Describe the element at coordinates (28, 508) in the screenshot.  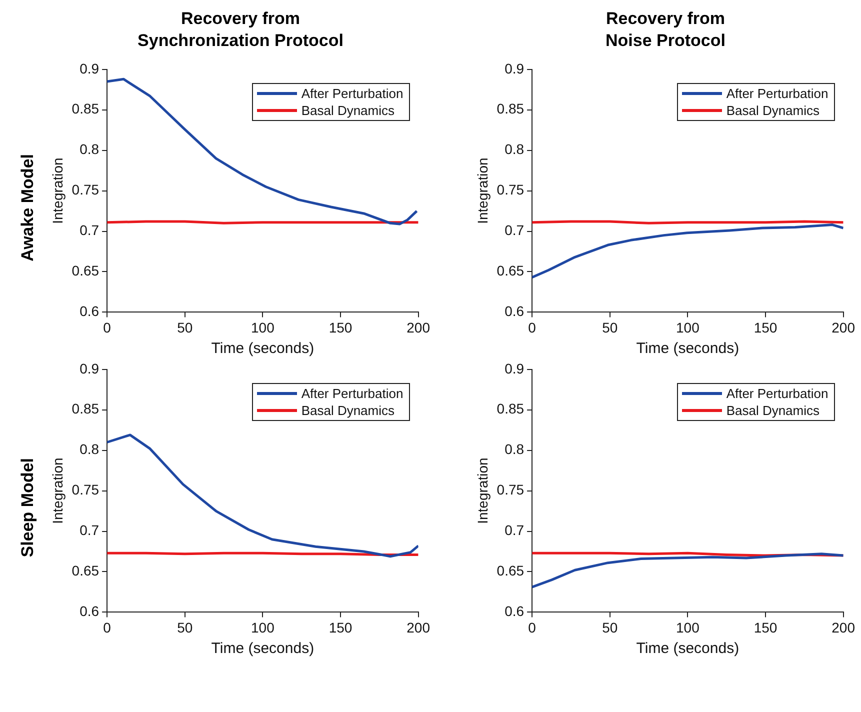
I see `text: Sleep Model` at that location.